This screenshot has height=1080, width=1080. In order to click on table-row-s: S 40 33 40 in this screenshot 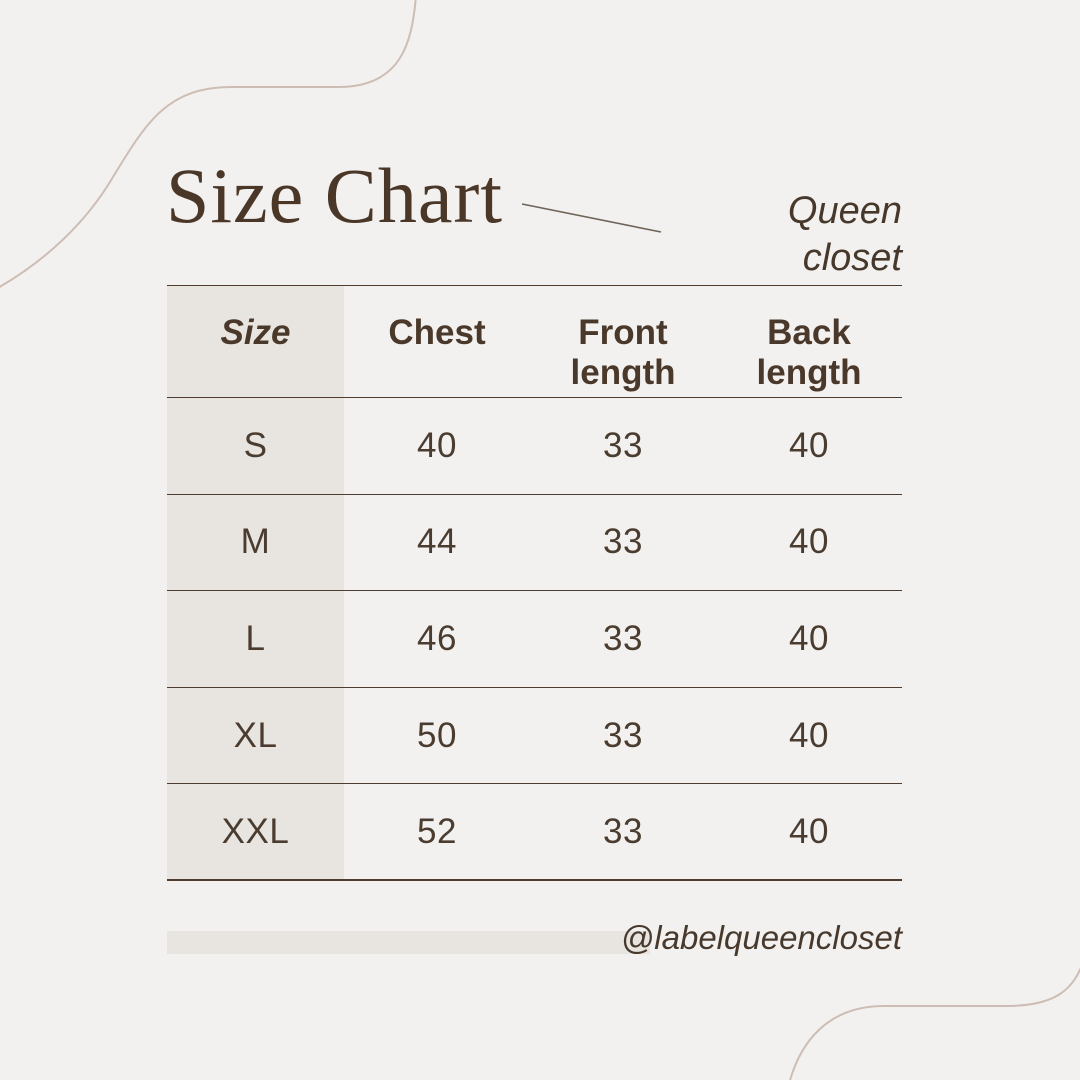, I will do `click(534, 446)`.